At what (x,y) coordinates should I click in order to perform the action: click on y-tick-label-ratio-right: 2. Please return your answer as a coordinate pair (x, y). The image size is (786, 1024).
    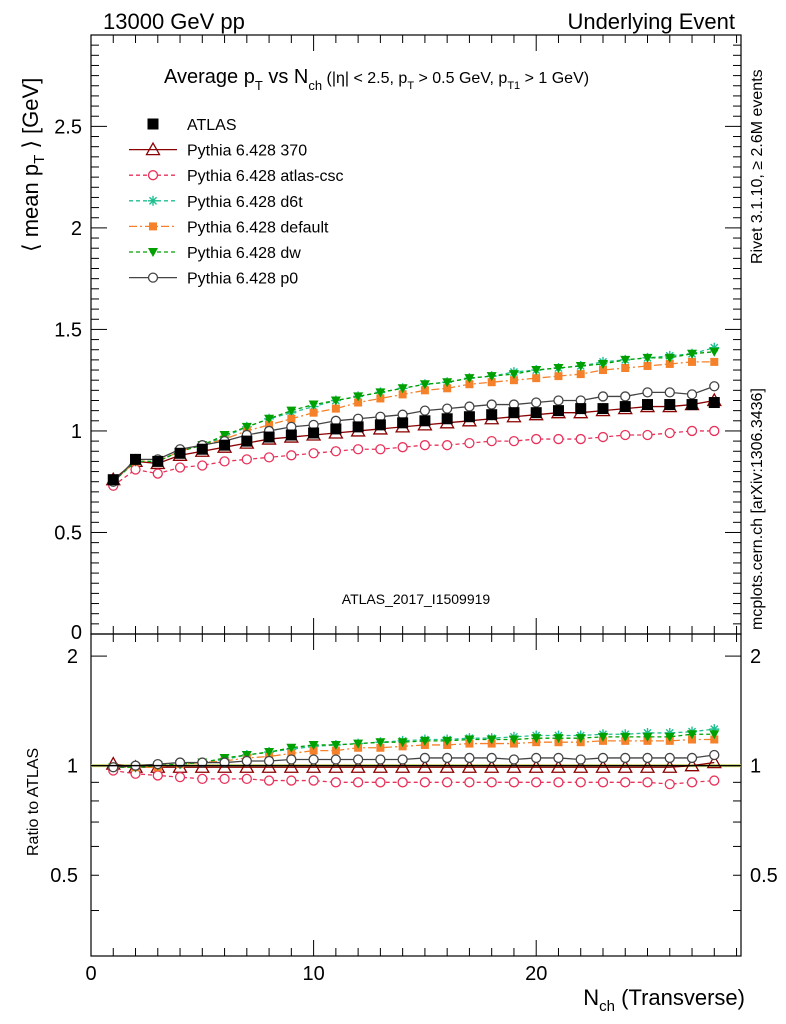
    Looking at the image, I should click on (755, 657).